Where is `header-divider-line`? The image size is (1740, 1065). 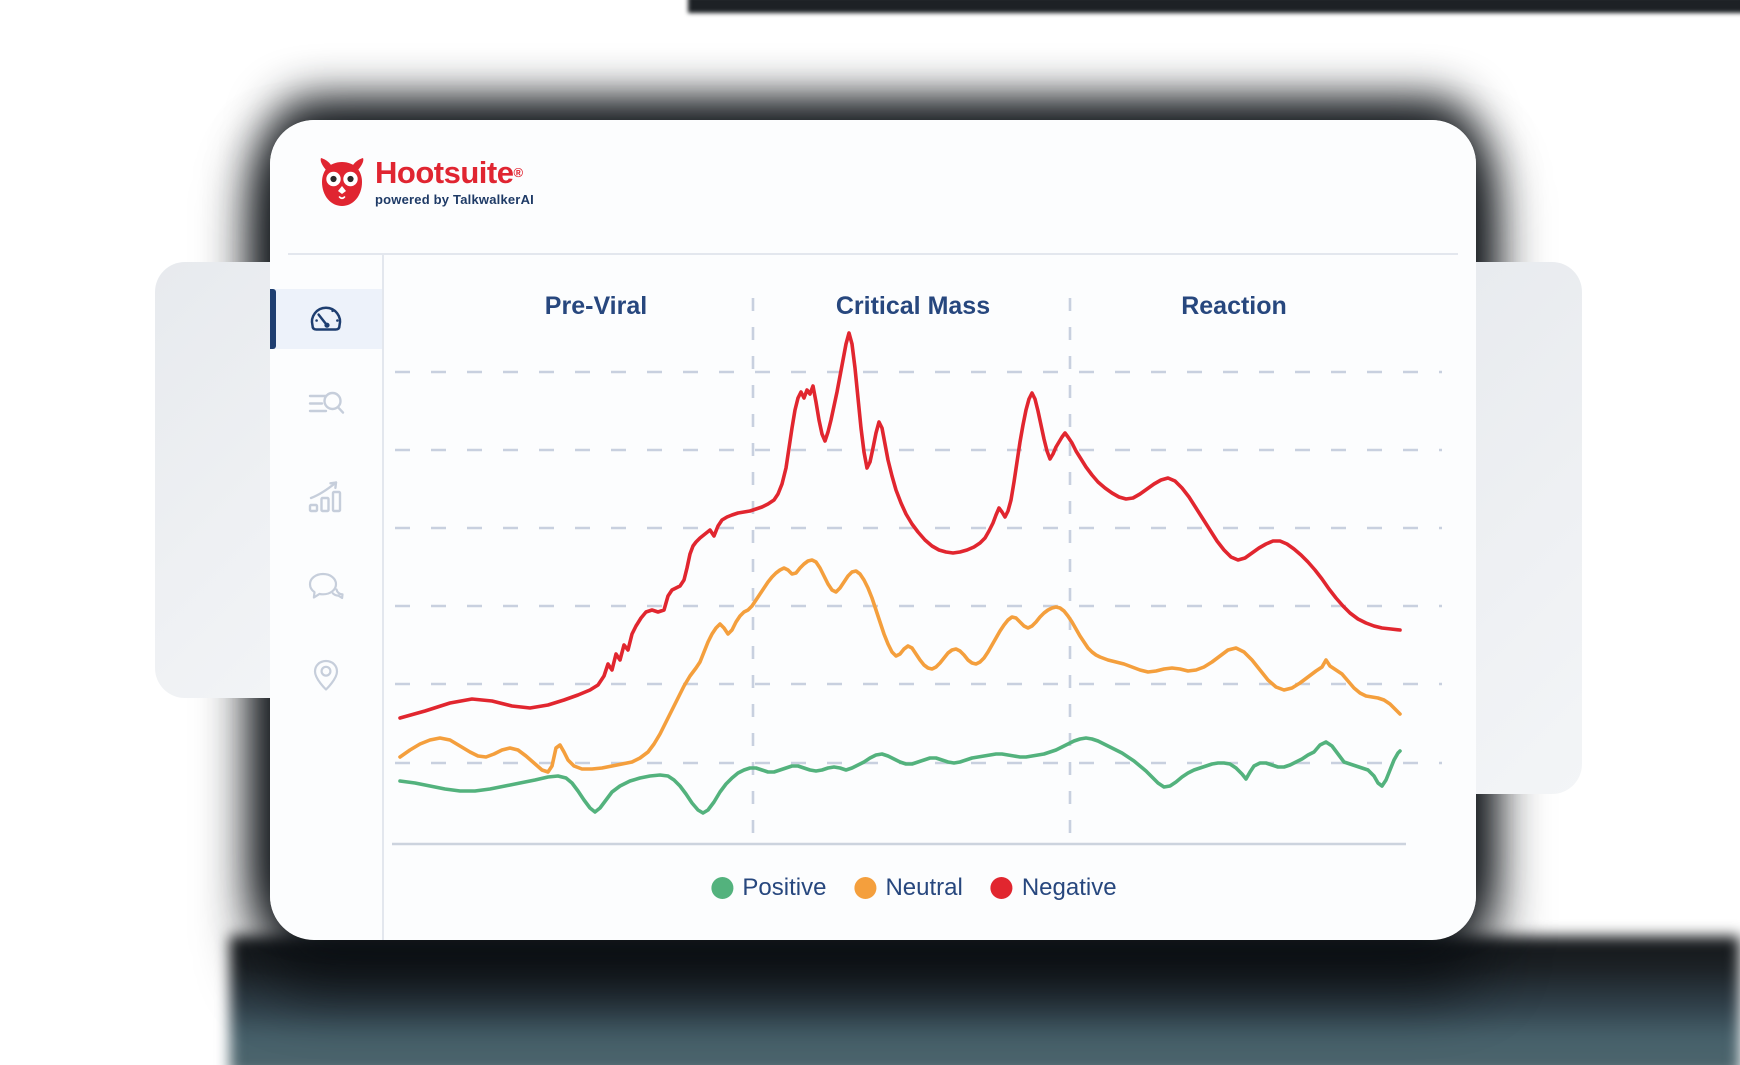 header-divider-line is located at coordinates (873, 254).